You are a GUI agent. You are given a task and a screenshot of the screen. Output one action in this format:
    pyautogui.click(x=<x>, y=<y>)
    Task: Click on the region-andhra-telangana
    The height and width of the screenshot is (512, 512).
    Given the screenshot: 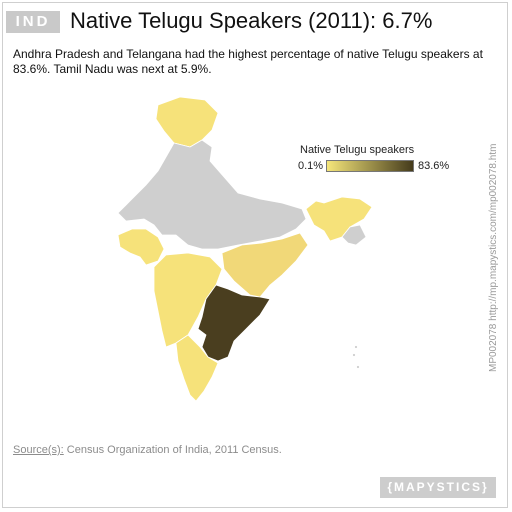 What is the action you would take?
    pyautogui.click(x=234, y=323)
    